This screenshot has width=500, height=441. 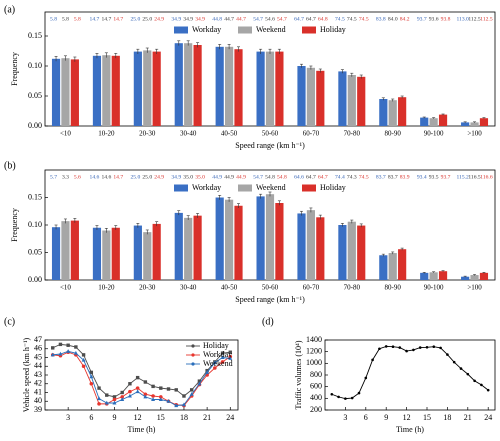 I want to click on x-tick-label: 60-70, so click(x=311, y=288).